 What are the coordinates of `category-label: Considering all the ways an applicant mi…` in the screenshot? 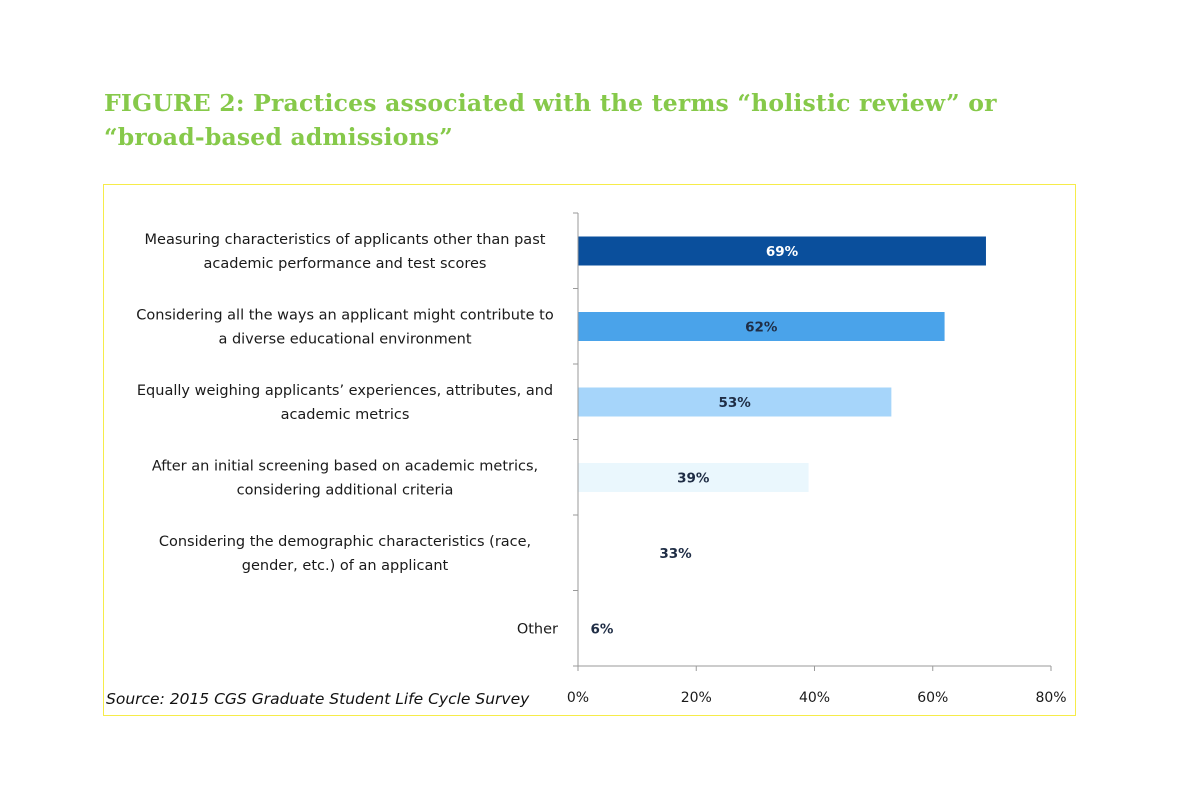 It's located at (345, 328).